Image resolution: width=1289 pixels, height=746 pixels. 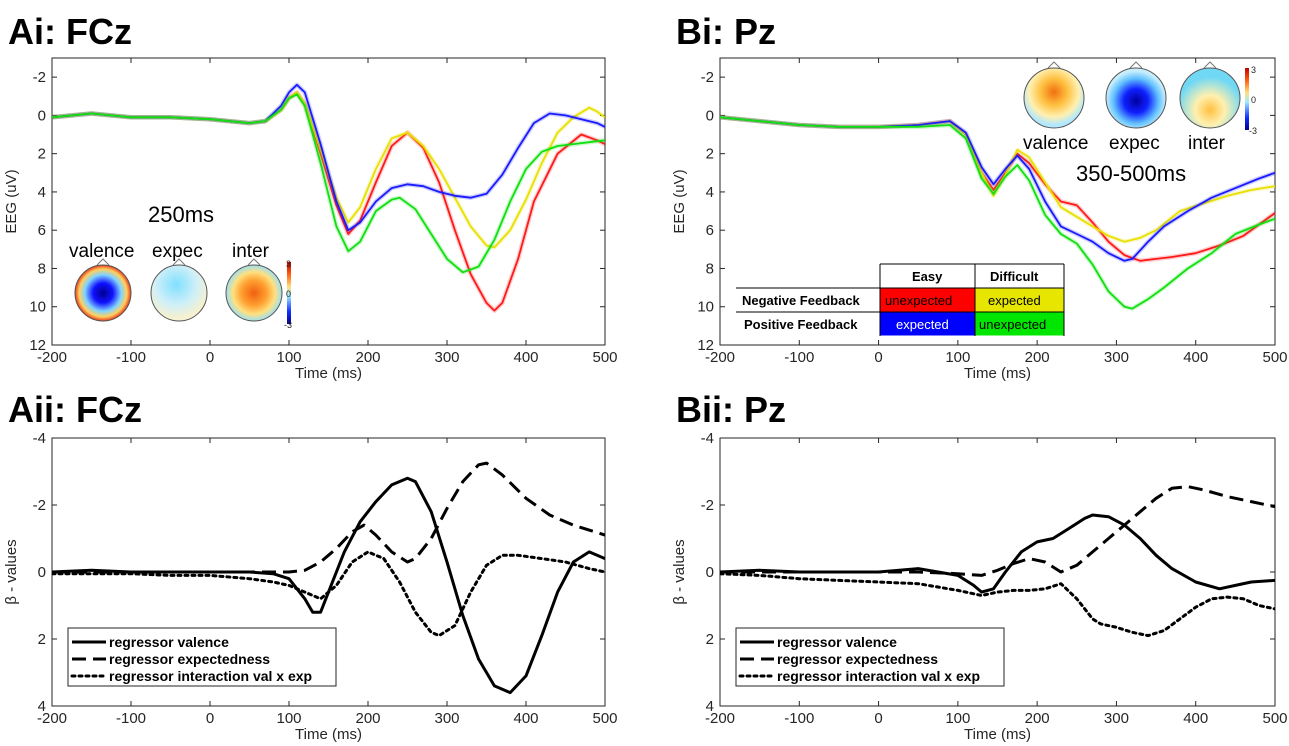 I want to click on x-tick-label-bii-5: 300, so click(x=1116, y=718).